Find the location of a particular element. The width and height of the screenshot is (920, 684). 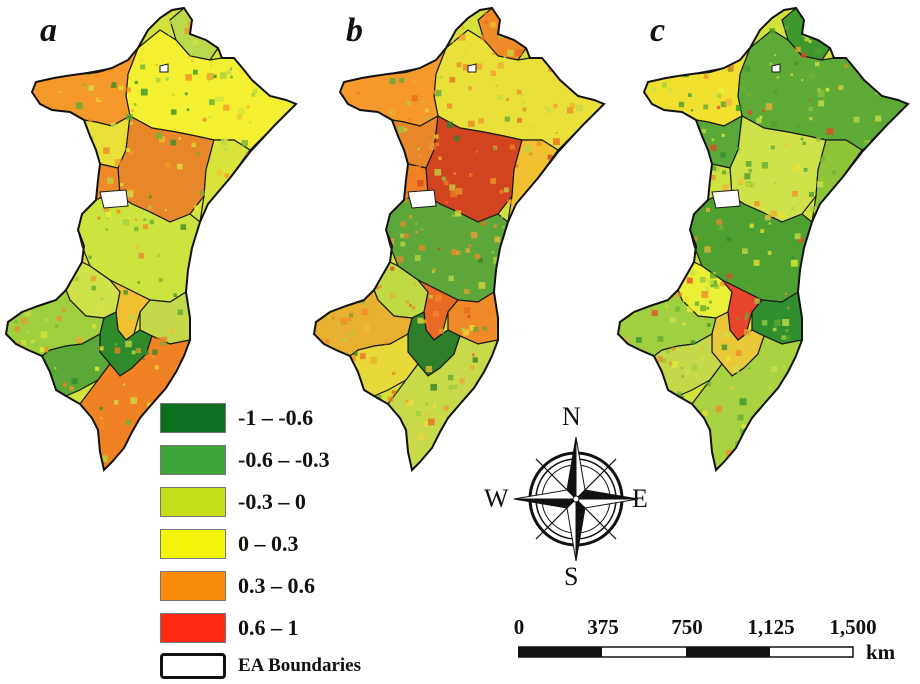

legend-label: -0.3 – 0 is located at coordinates (272, 501).